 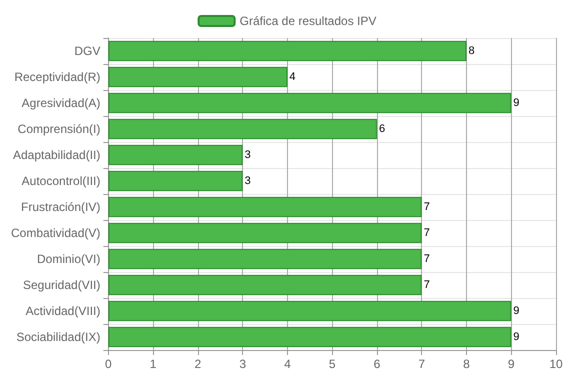 I want to click on x-tick-label: 1, so click(x=153, y=364).